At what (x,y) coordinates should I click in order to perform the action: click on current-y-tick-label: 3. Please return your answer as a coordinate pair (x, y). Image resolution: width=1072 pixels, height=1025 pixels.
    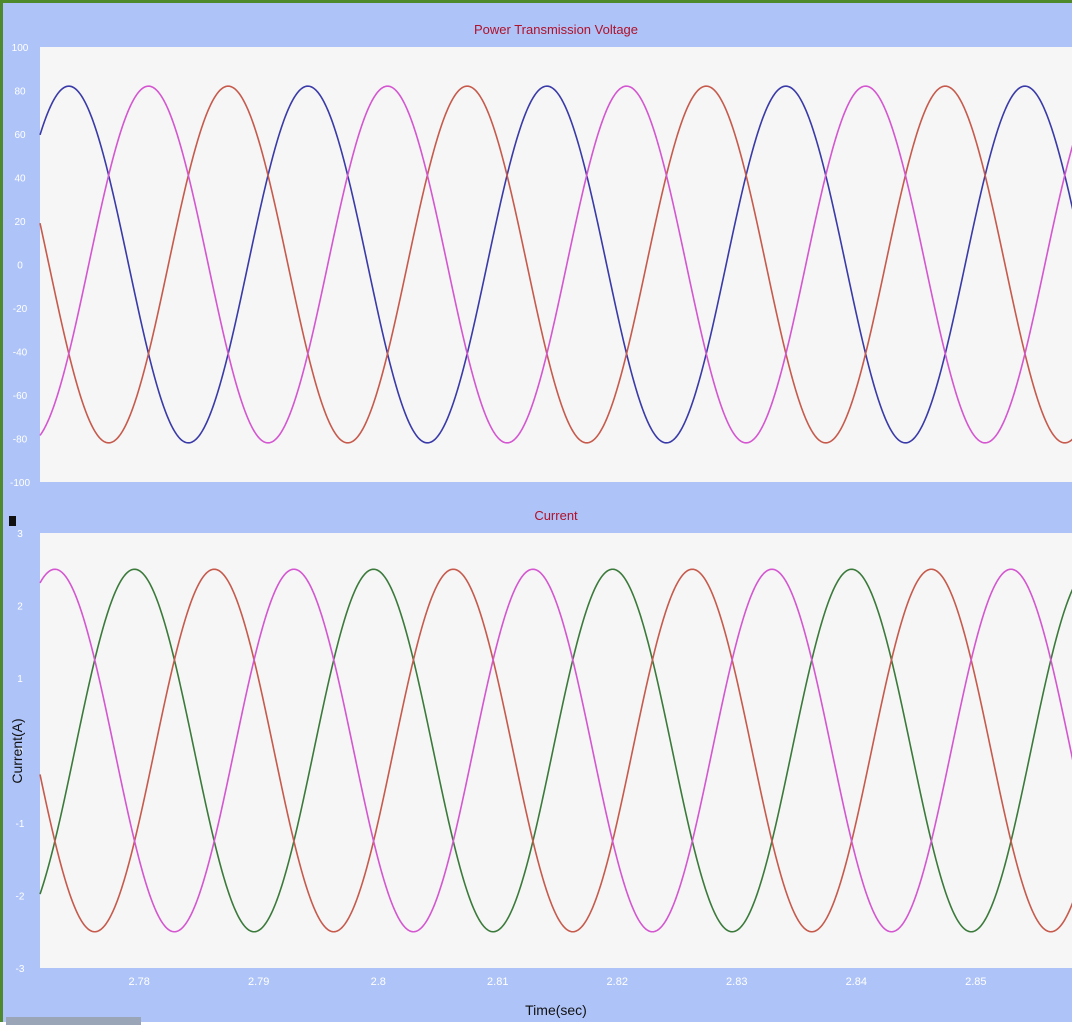
    Looking at the image, I should click on (20, 534).